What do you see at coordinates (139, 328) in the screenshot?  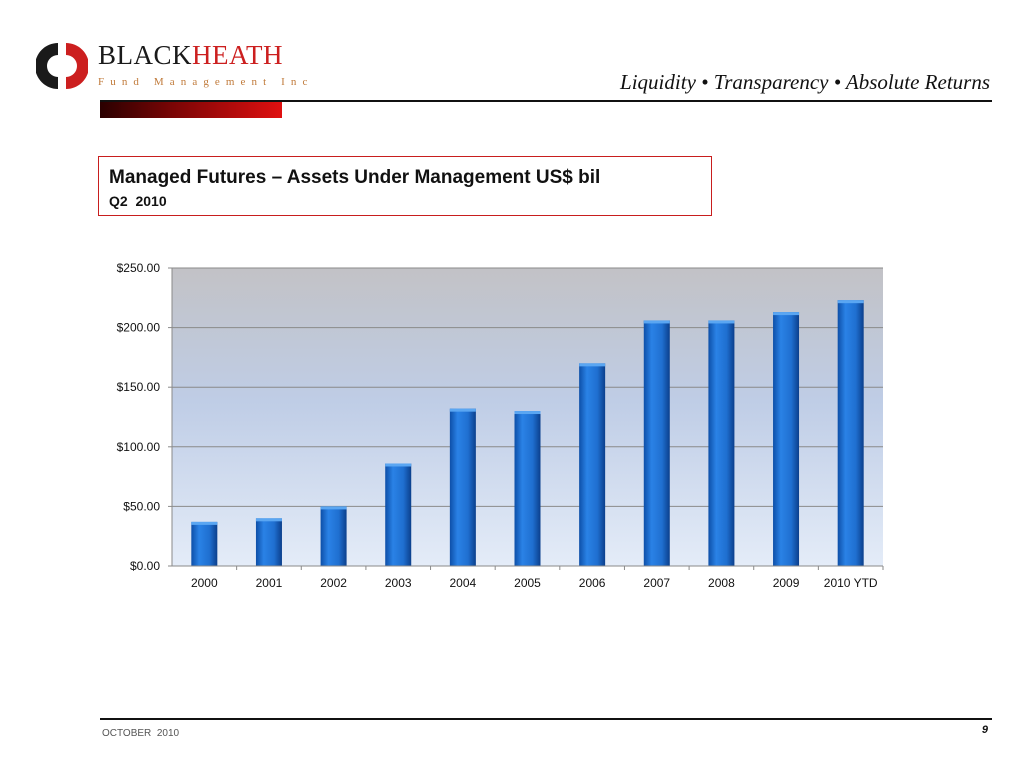 I see `y-tick-label: $200.00` at bounding box center [139, 328].